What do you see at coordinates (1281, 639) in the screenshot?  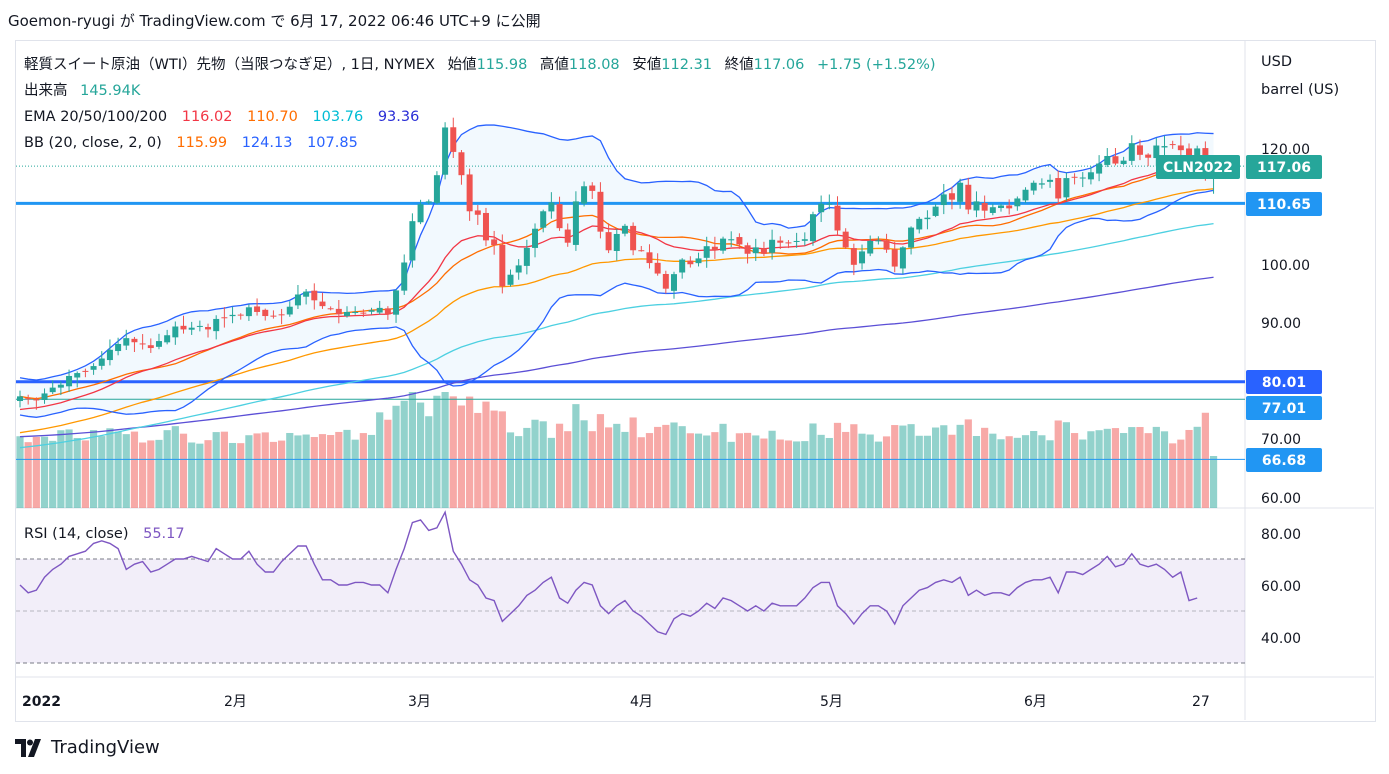 I see `rsi-tick-label: 40.00` at bounding box center [1281, 639].